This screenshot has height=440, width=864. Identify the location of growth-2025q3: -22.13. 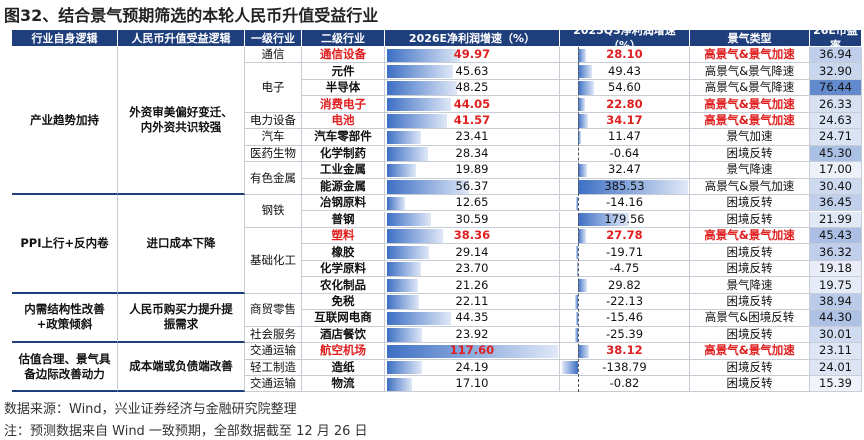
(625, 302).